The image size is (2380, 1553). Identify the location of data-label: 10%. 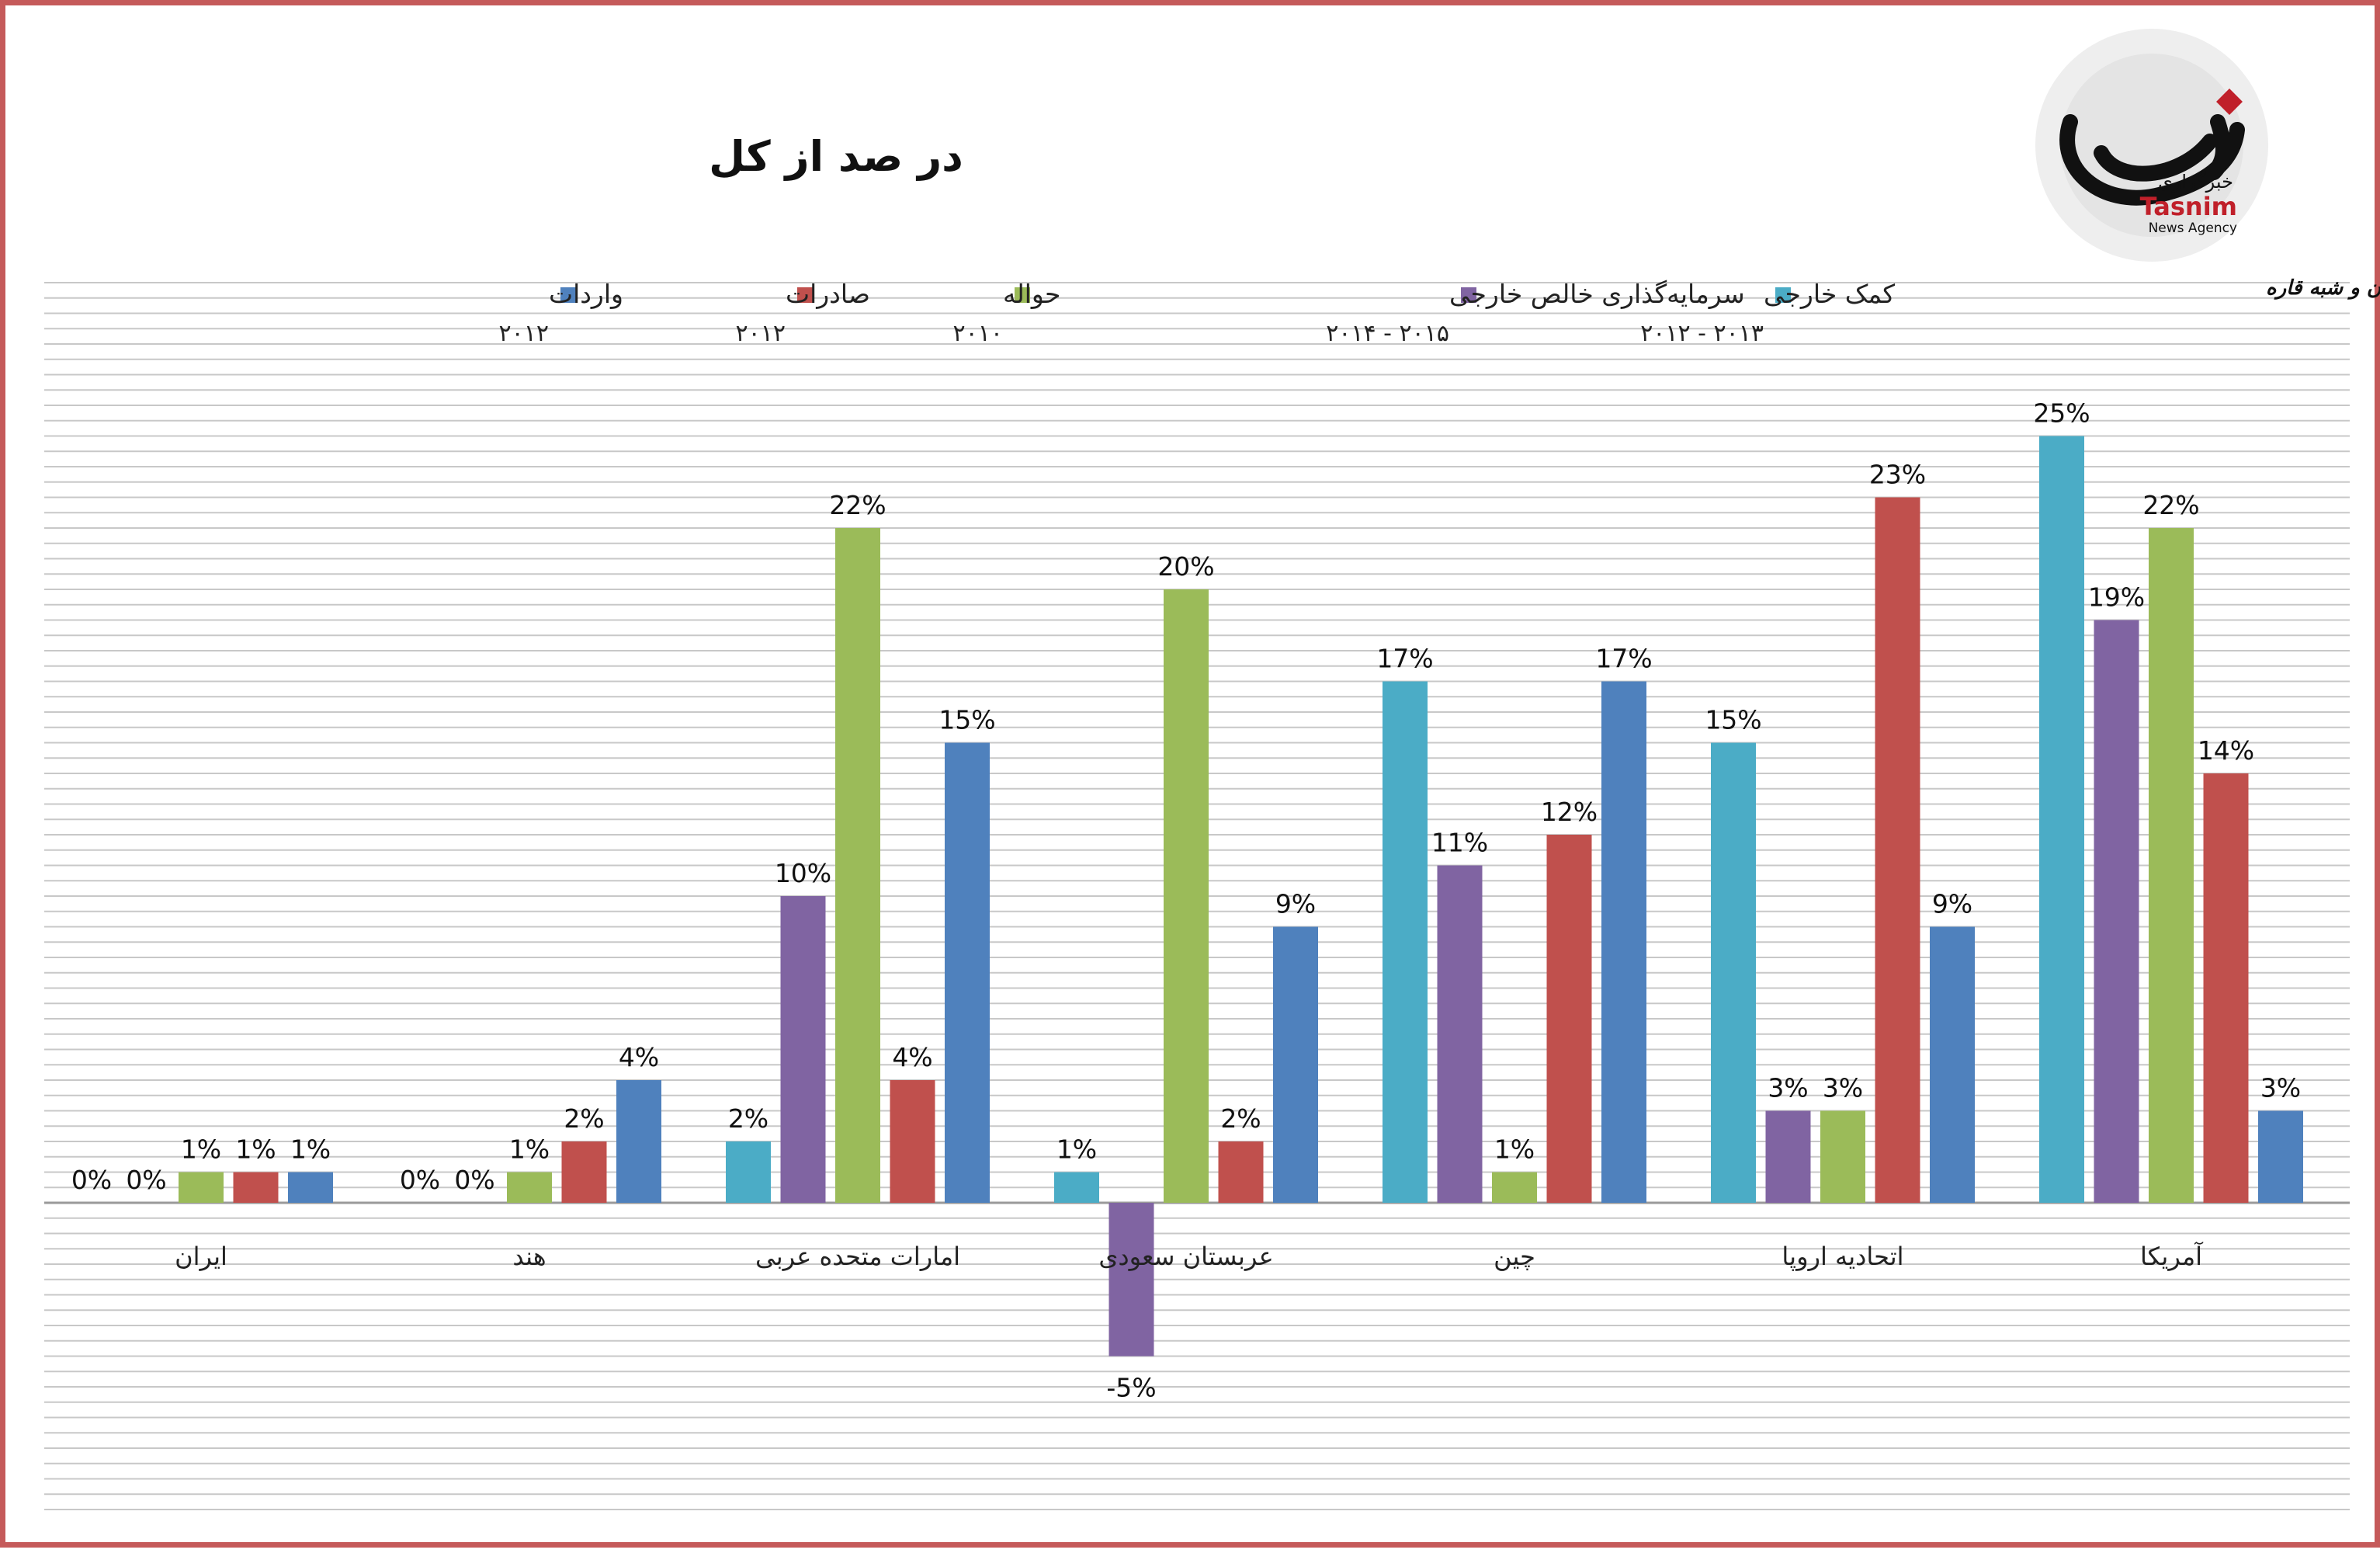
(803, 873).